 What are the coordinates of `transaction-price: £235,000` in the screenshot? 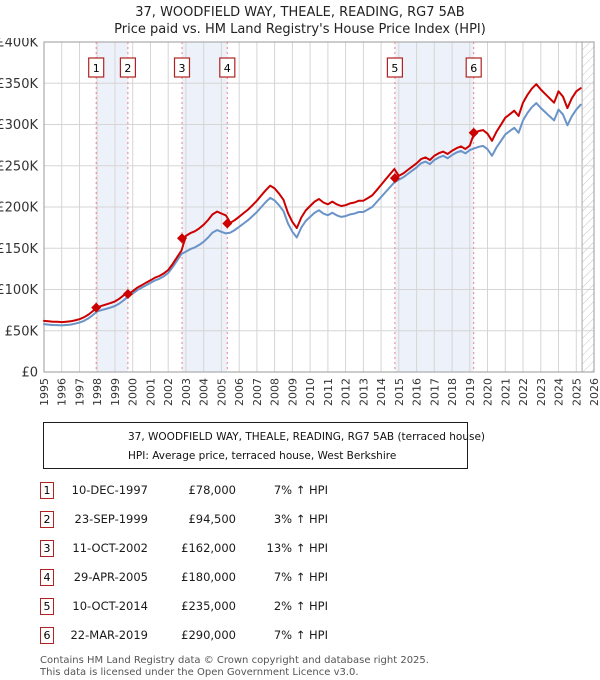 It's located at (208, 606).